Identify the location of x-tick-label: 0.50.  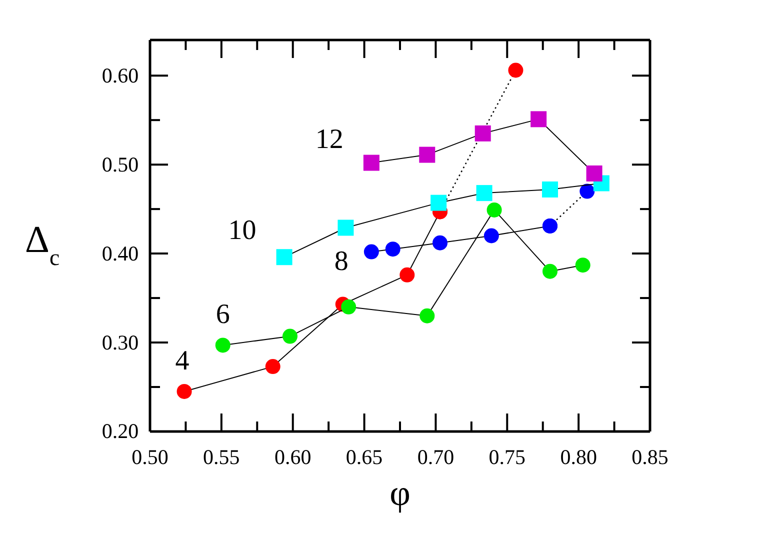
(150, 456).